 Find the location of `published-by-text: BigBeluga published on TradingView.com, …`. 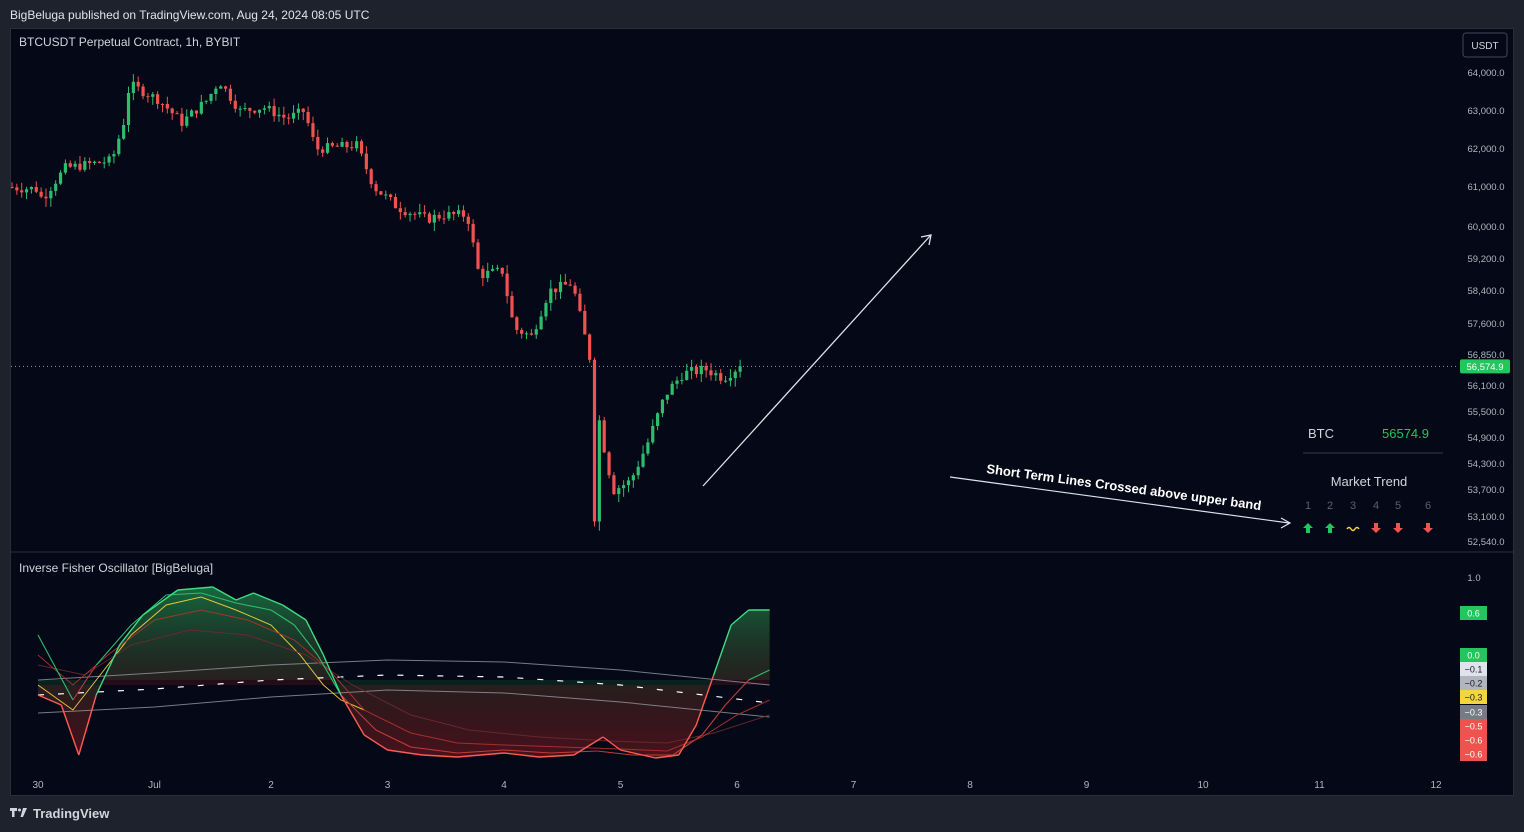

published-by-text: BigBeluga published on TradingView.com, … is located at coordinates (190, 15).